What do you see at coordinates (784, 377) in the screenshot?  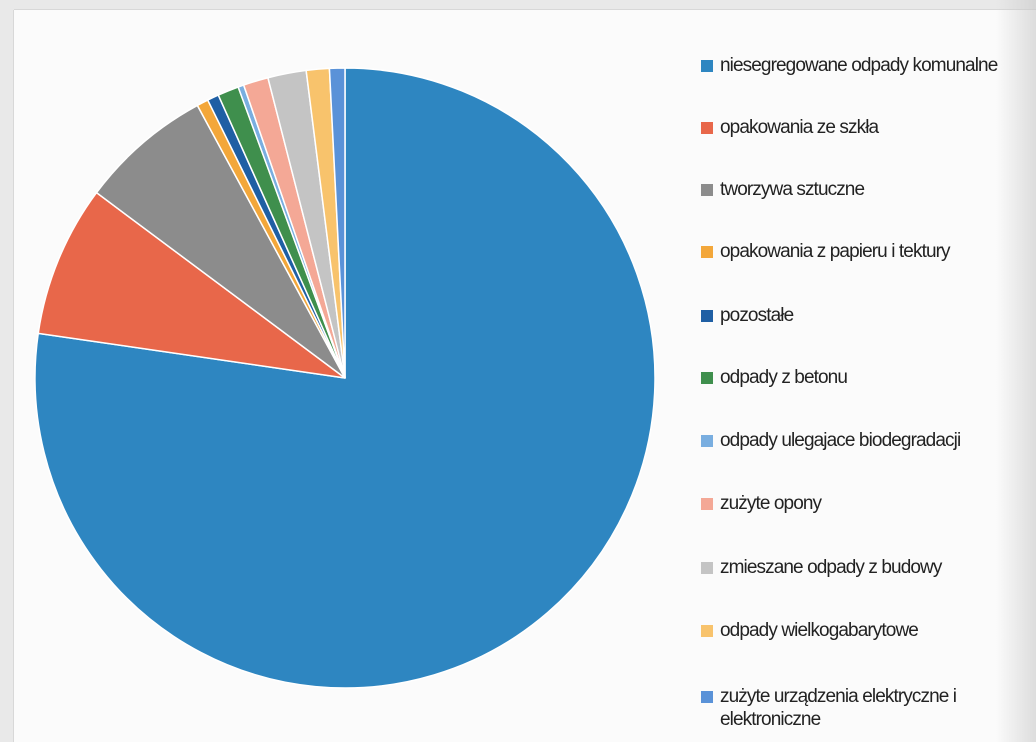 I see `legend-label: odpady z betonu` at bounding box center [784, 377].